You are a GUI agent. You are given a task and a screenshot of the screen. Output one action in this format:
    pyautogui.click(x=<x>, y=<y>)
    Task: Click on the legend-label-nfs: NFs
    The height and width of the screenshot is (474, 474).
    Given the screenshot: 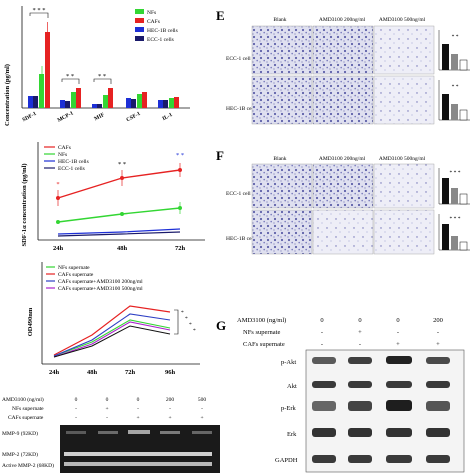 What is the action you would take?
    pyautogui.click(x=62, y=155)
    